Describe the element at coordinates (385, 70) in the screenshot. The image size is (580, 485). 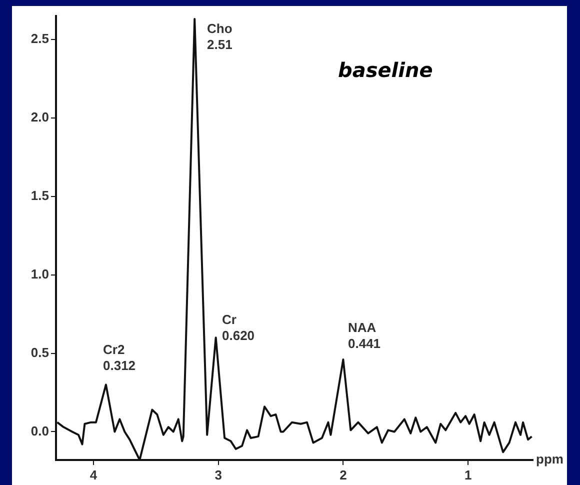
I see `text: baseline` at that location.